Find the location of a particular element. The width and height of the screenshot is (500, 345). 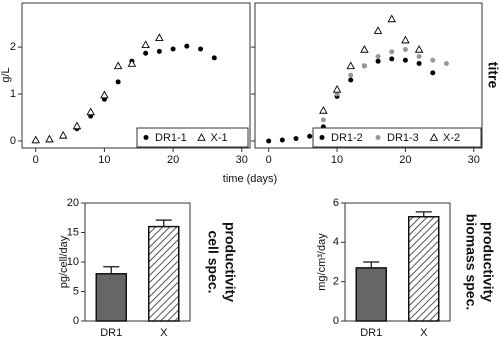

plot-frame is located at coordinates (397, 262).